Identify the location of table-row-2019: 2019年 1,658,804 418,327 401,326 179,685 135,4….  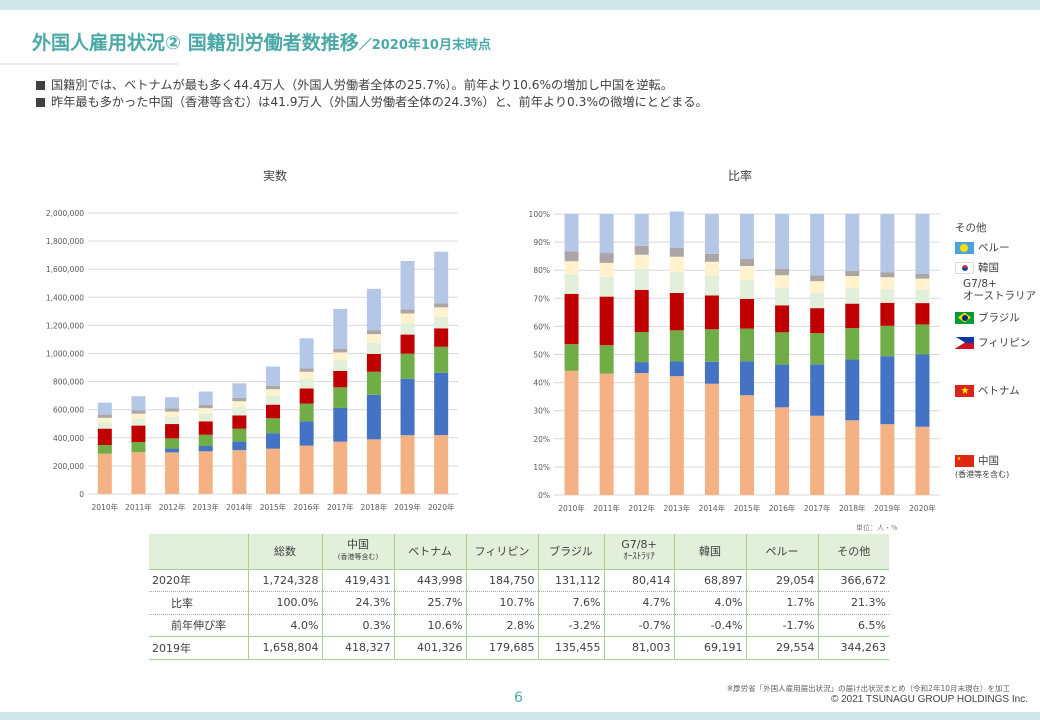
(519, 648).